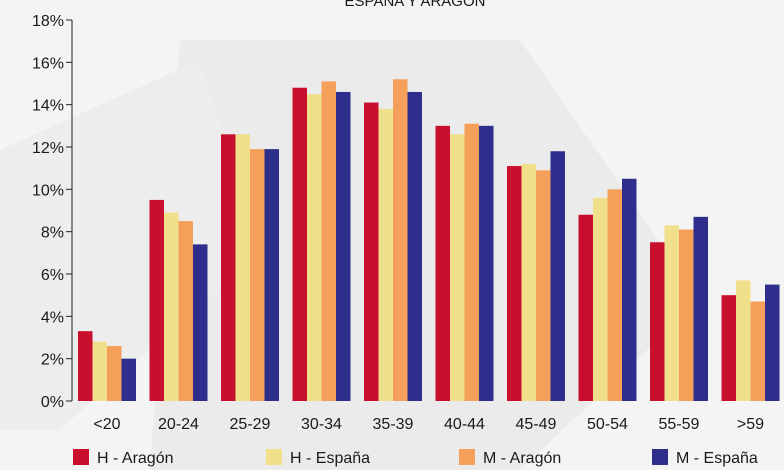 The width and height of the screenshot is (784, 470). What do you see at coordinates (48, 63) in the screenshot?
I see `y-tick-label: 16%` at bounding box center [48, 63].